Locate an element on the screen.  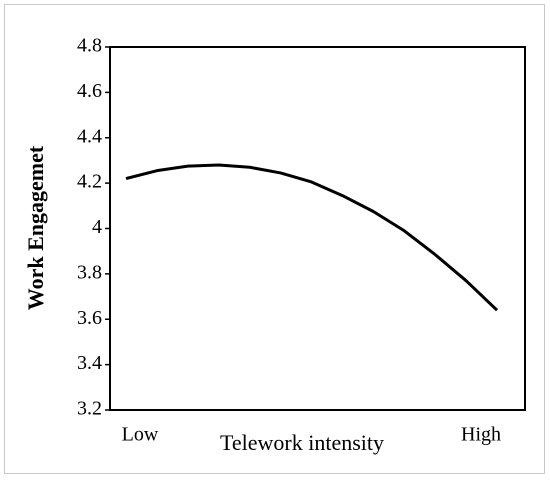
y-axis-label: Work Engagemet is located at coordinates (35, 227).